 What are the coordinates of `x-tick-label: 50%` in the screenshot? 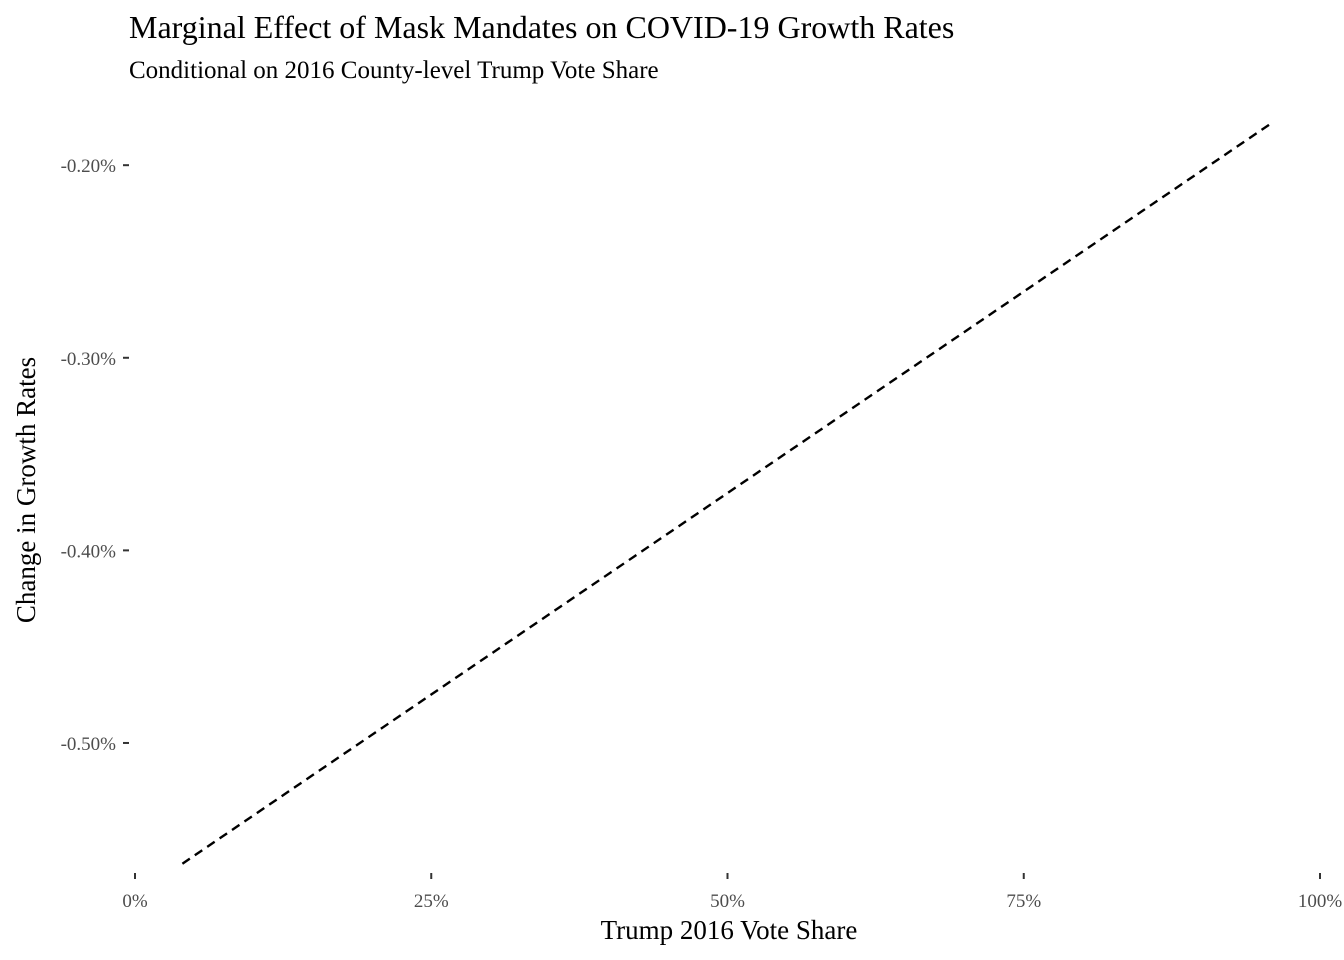 It's located at (727, 901).